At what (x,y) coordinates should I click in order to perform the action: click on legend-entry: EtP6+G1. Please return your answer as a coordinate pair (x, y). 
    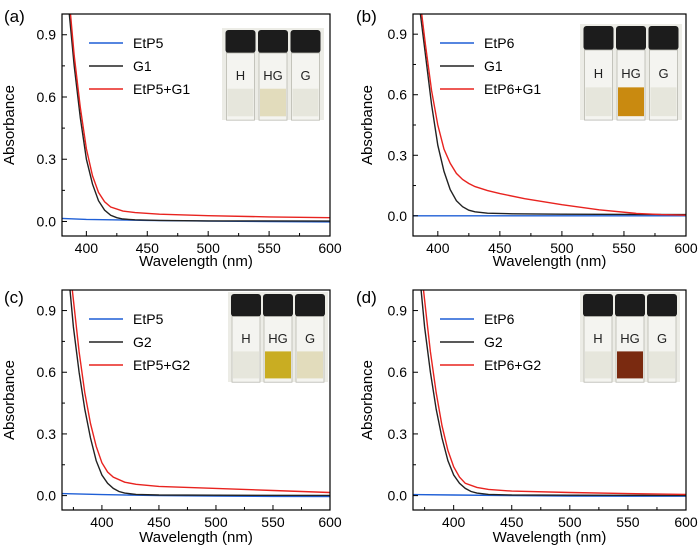
    Looking at the image, I should click on (512, 89).